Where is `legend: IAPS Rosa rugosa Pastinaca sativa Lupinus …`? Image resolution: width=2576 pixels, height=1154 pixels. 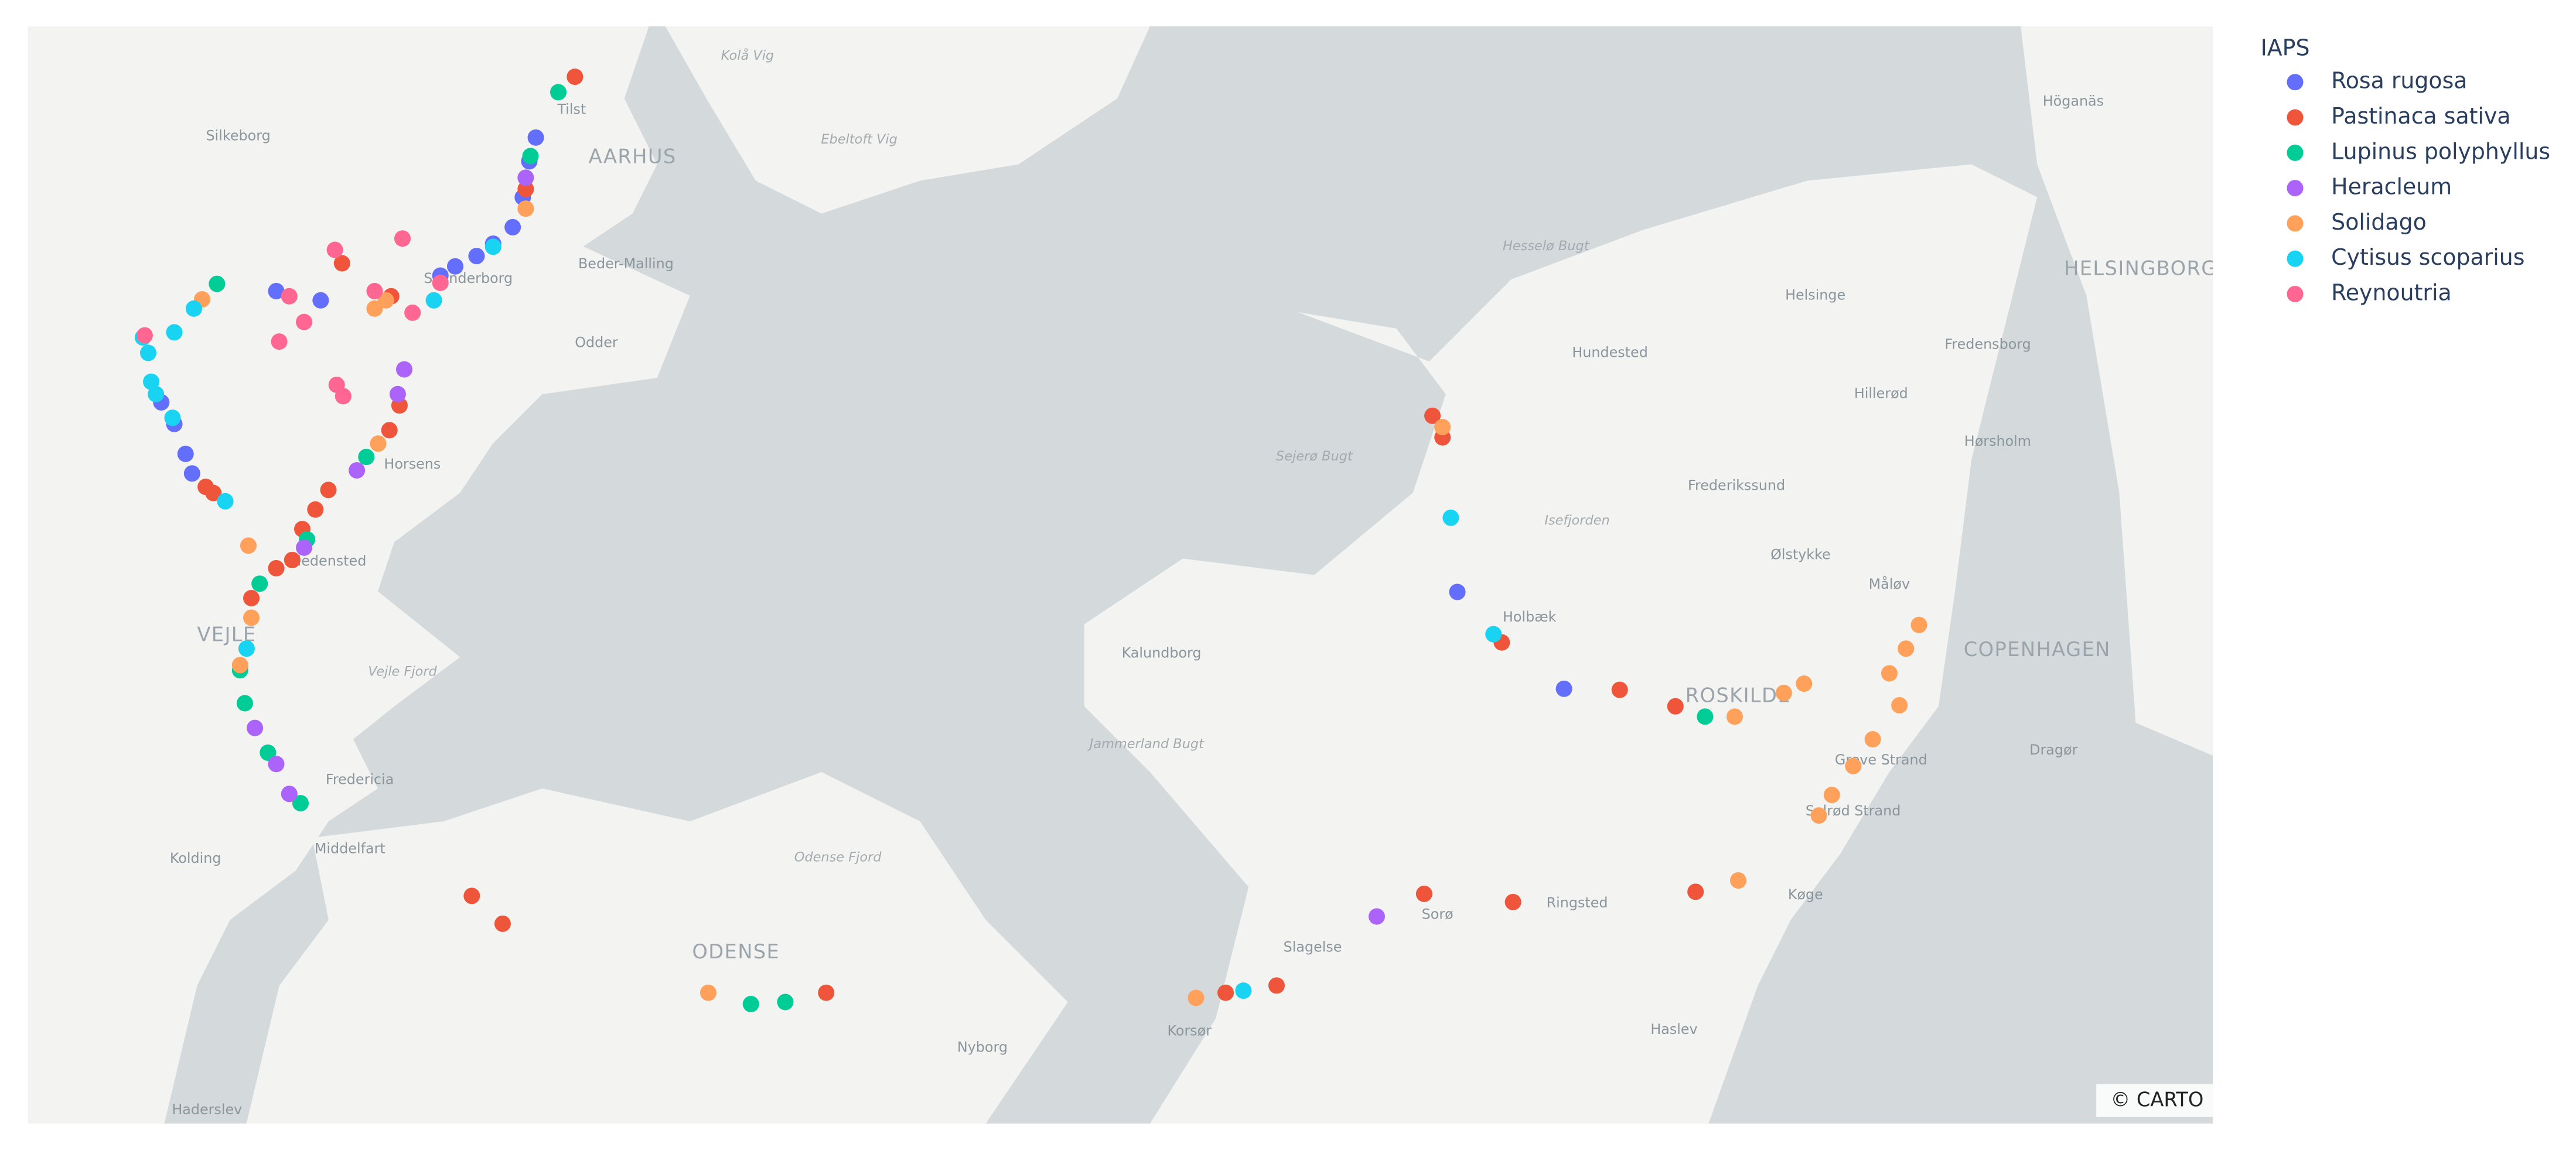
legend: IAPS Rosa rugosa Pastinaca sativa Lupinus … is located at coordinates (2405, 170).